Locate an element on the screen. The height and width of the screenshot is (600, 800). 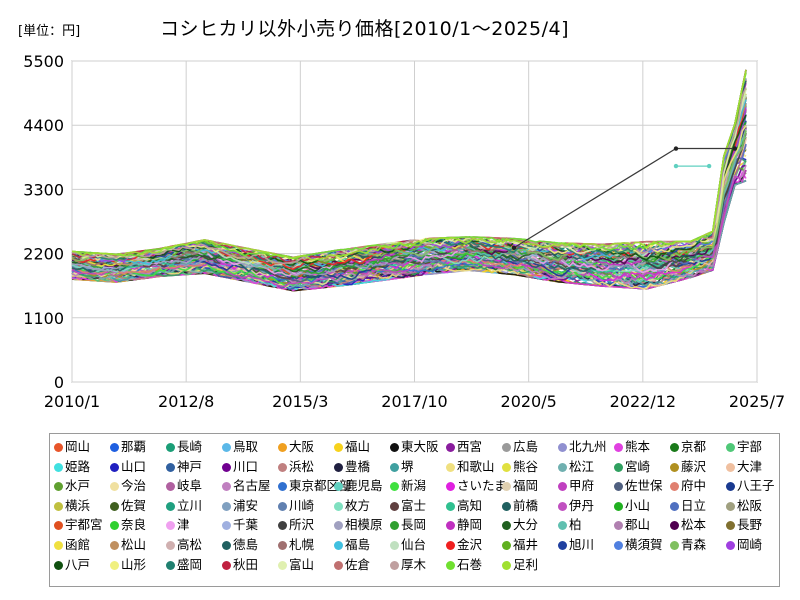
legend-label: 日立 is located at coordinates (694, 505).